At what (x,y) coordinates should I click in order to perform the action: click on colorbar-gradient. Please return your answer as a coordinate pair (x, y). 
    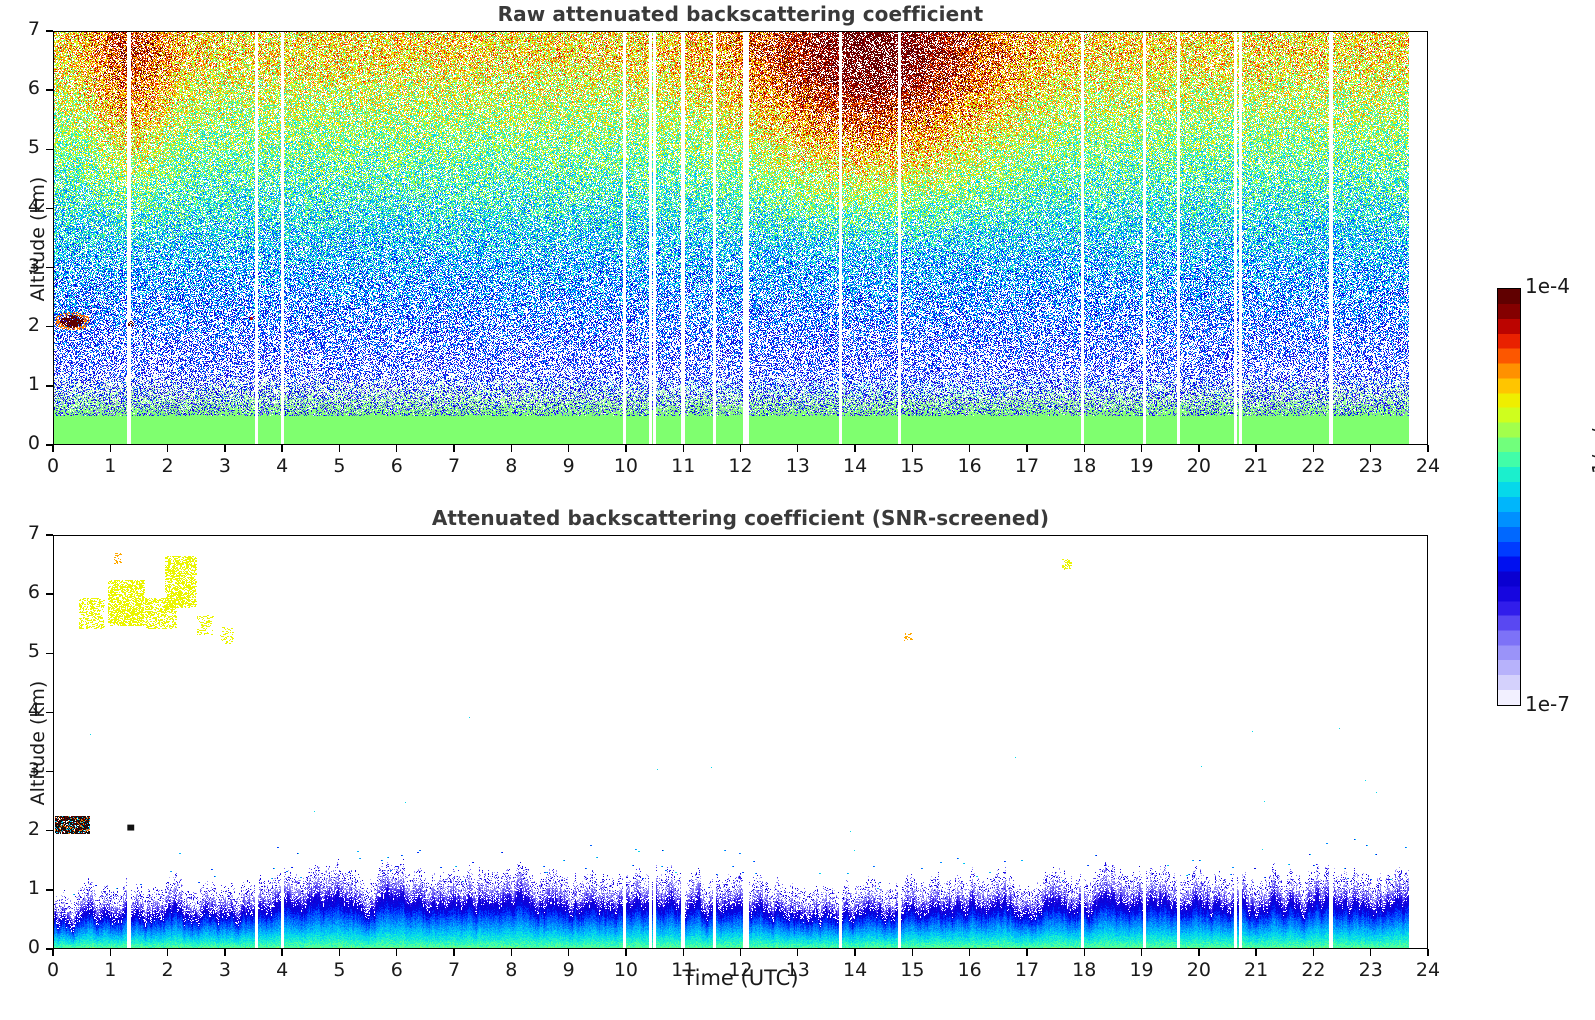
    Looking at the image, I should click on (1509, 497).